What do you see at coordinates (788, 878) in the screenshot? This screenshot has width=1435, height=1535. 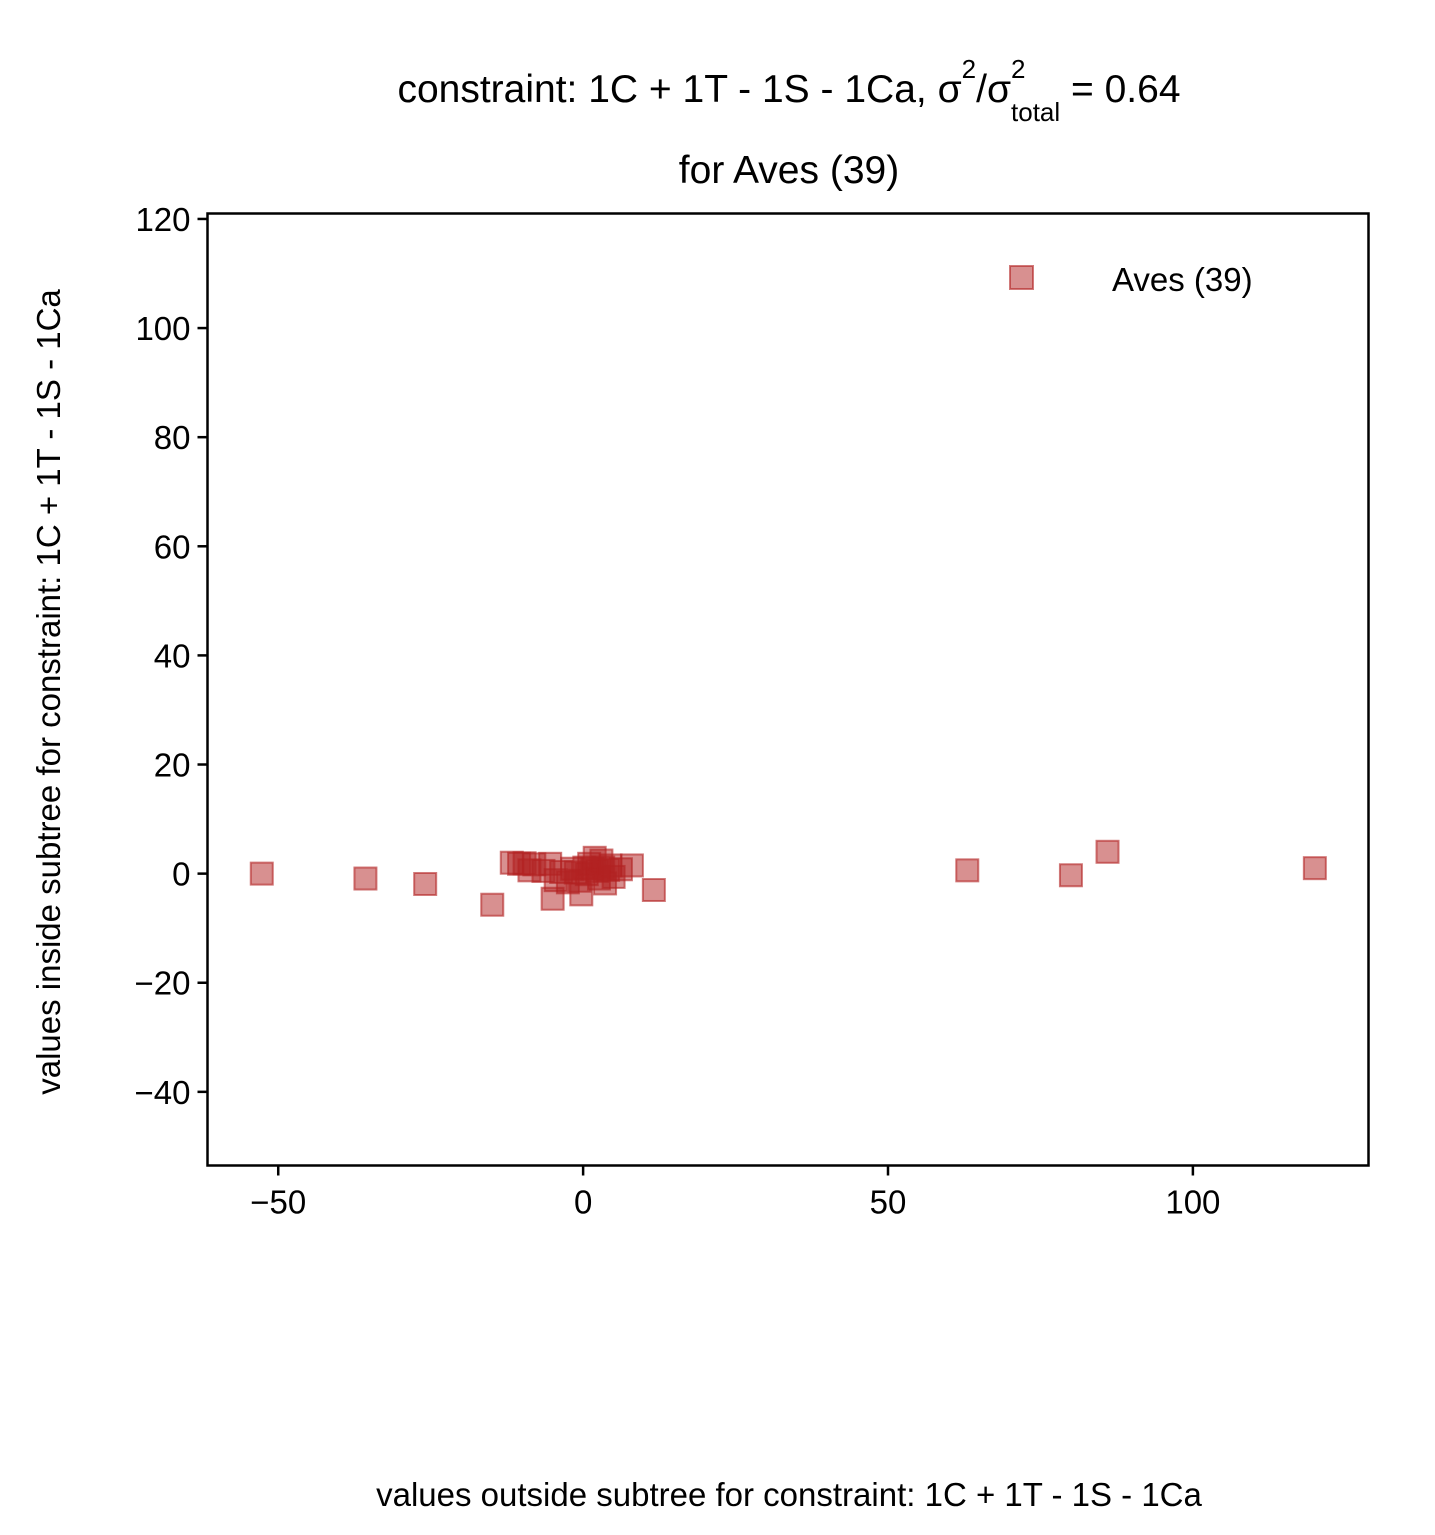 I see `data-points` at bounding box center [788, 878].